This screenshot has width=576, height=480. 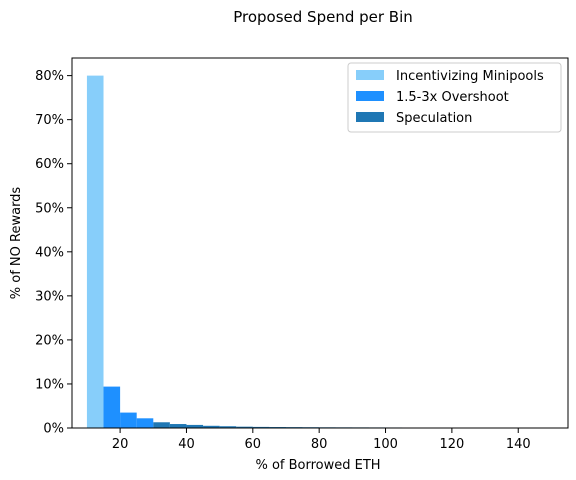 I want to click on y-tick-label-8: 80%, so click(x=49, y=76).